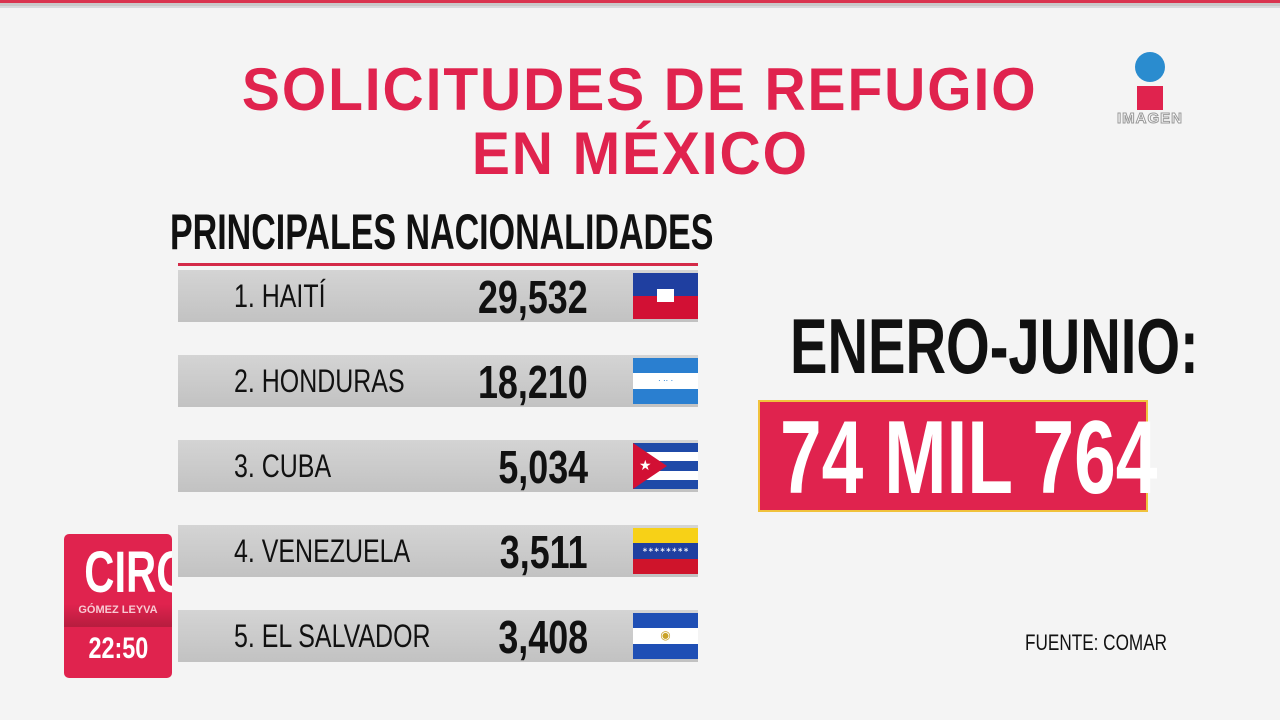 This screenshot has height=720, width=1280. I want to click on title-text-2: EN MÉXICO, so click(640, 153).